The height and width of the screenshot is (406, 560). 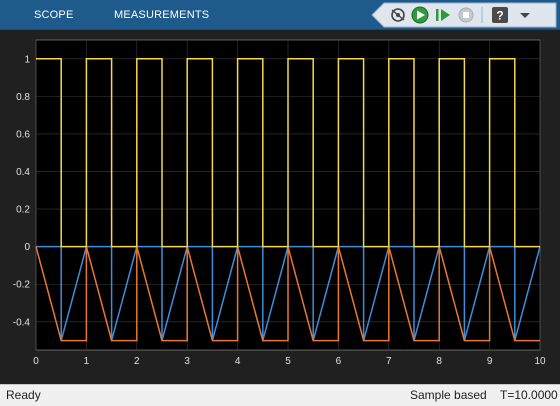 What do you see at coordinates (280, 15) in the screenshot?
I see `toolstrip: SCOPE MEASUREMENTS` at bounding box center [280, 15].